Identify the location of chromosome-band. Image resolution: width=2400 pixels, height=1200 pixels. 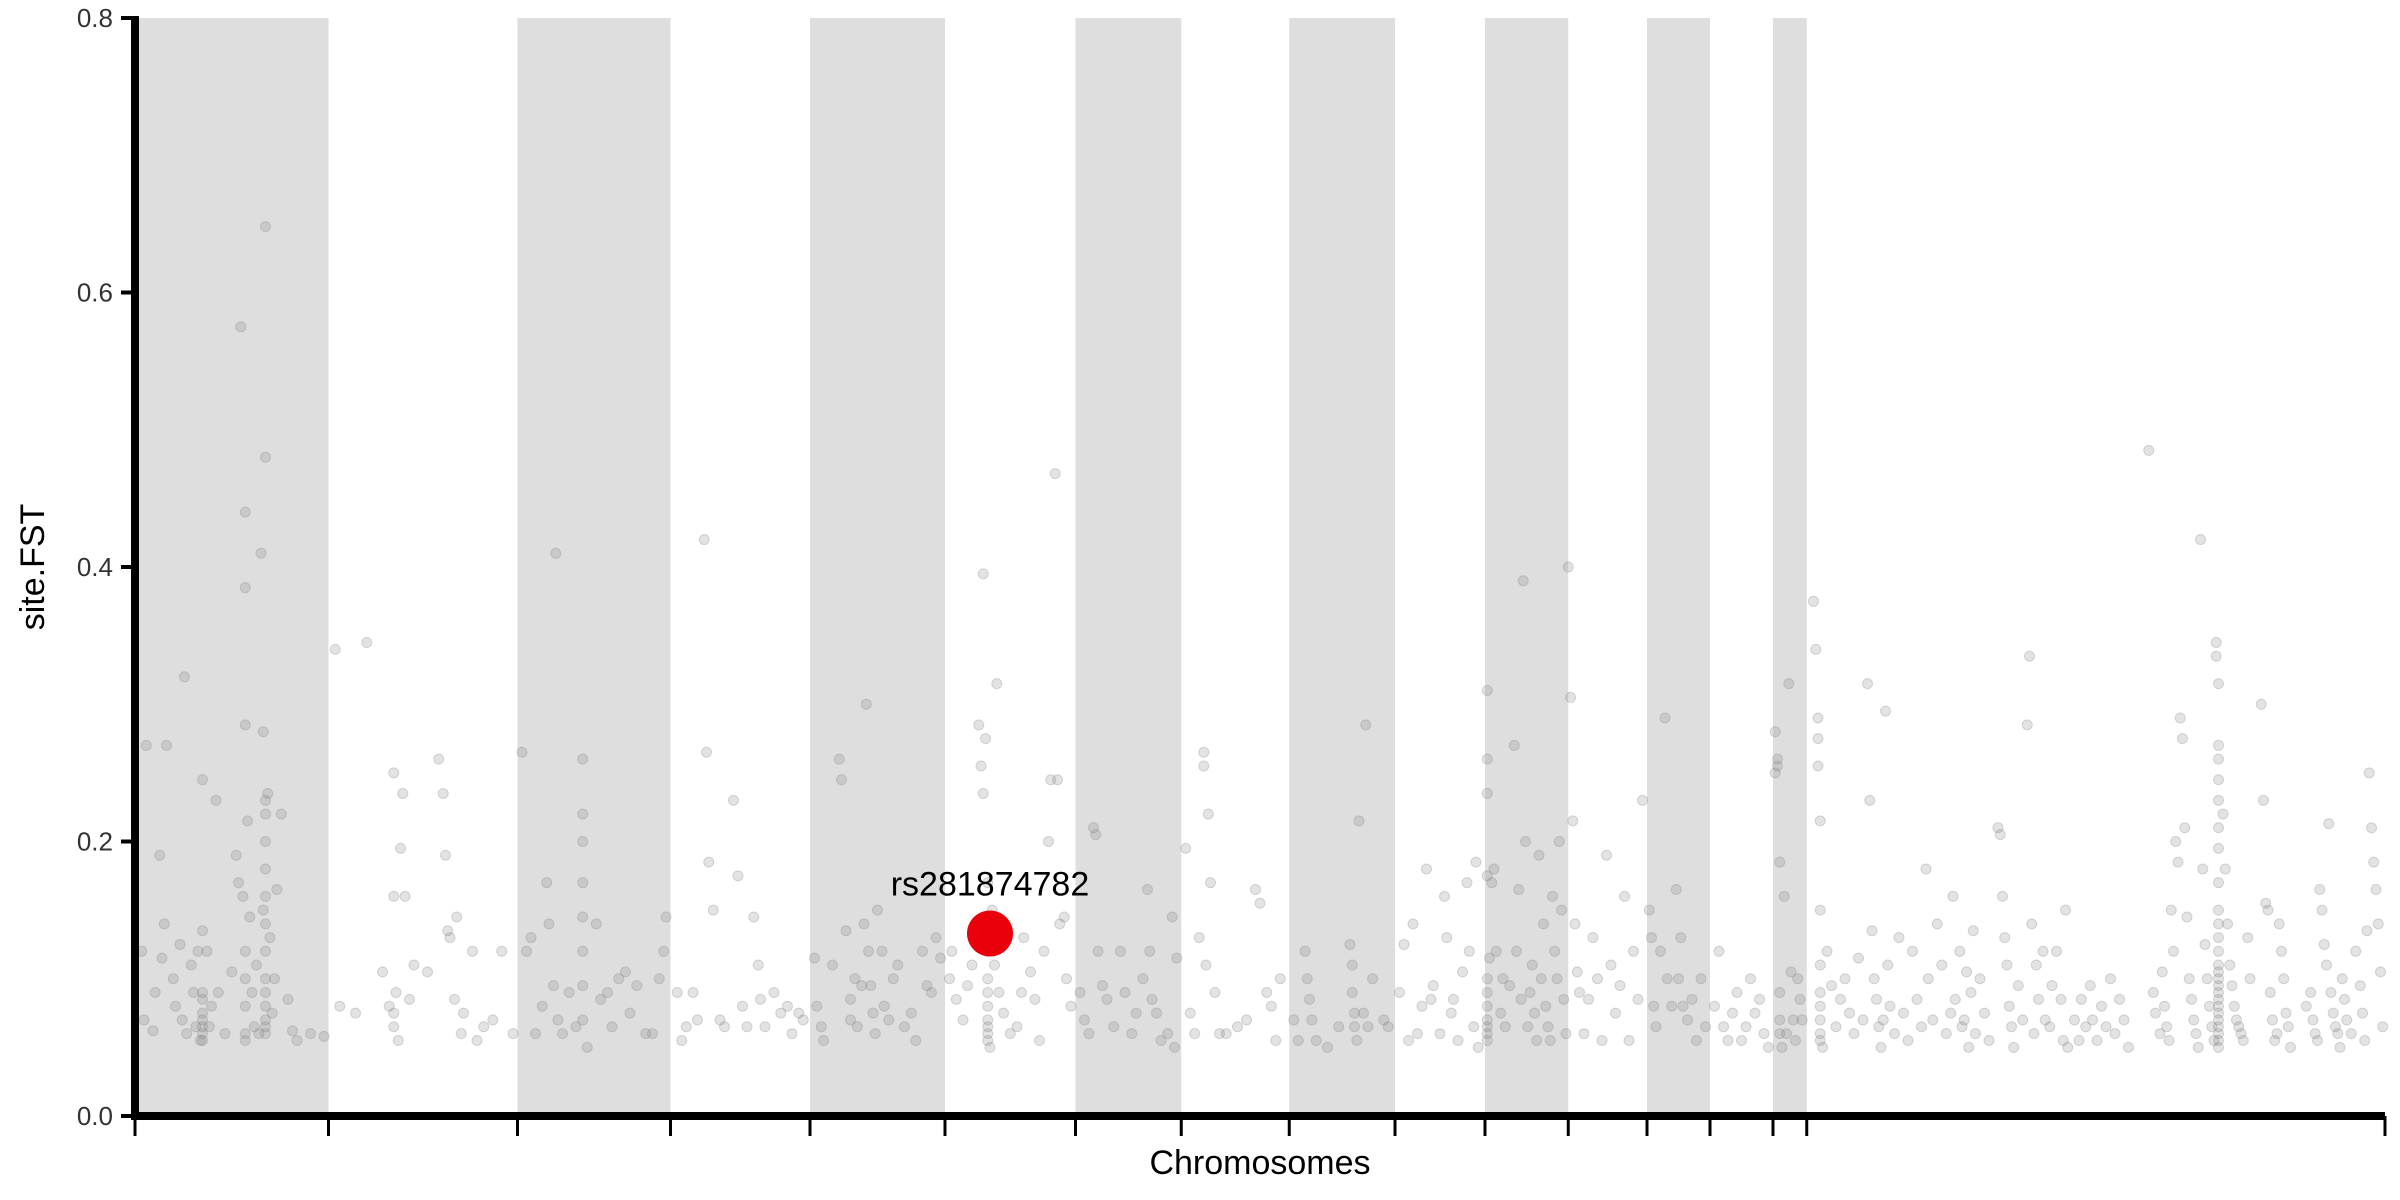
(1527, 567).